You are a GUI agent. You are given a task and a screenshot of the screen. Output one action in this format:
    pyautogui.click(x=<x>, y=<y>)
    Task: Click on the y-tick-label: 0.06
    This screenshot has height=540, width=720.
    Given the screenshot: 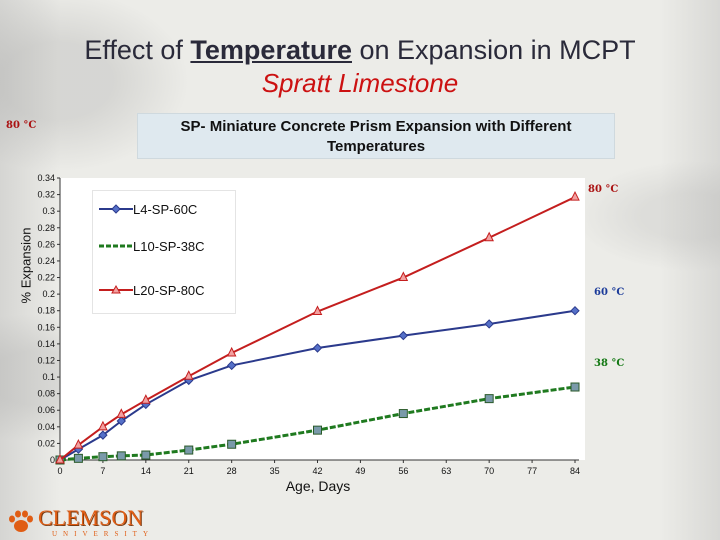 What is the action you would take?
    pyautogui.click(x=46, y=410)
    